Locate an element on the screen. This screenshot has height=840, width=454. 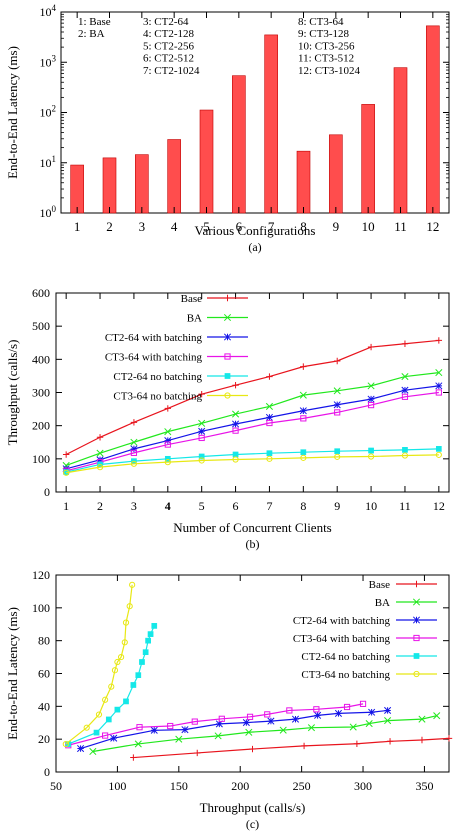
series-ct3-64-no-batching is located at coordinates (99, 664).